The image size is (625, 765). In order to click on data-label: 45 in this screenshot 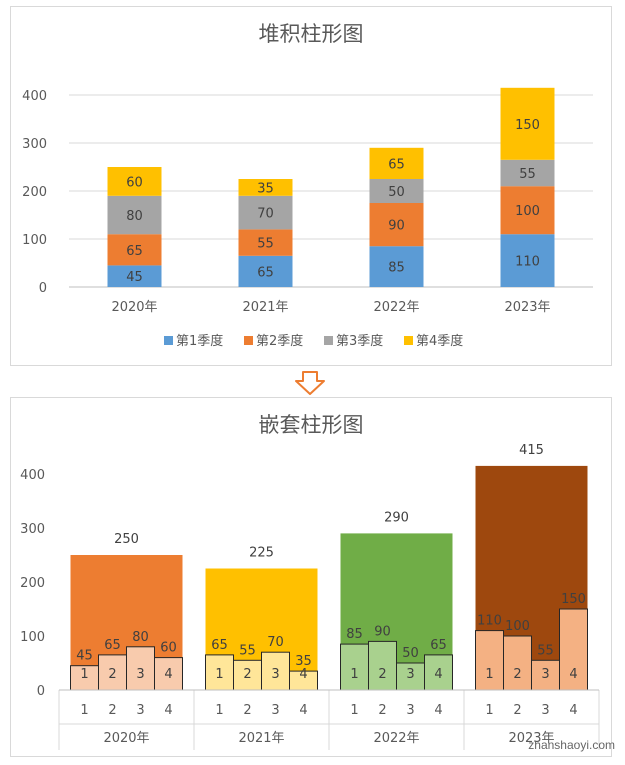, I will do `click(134, 277)`.